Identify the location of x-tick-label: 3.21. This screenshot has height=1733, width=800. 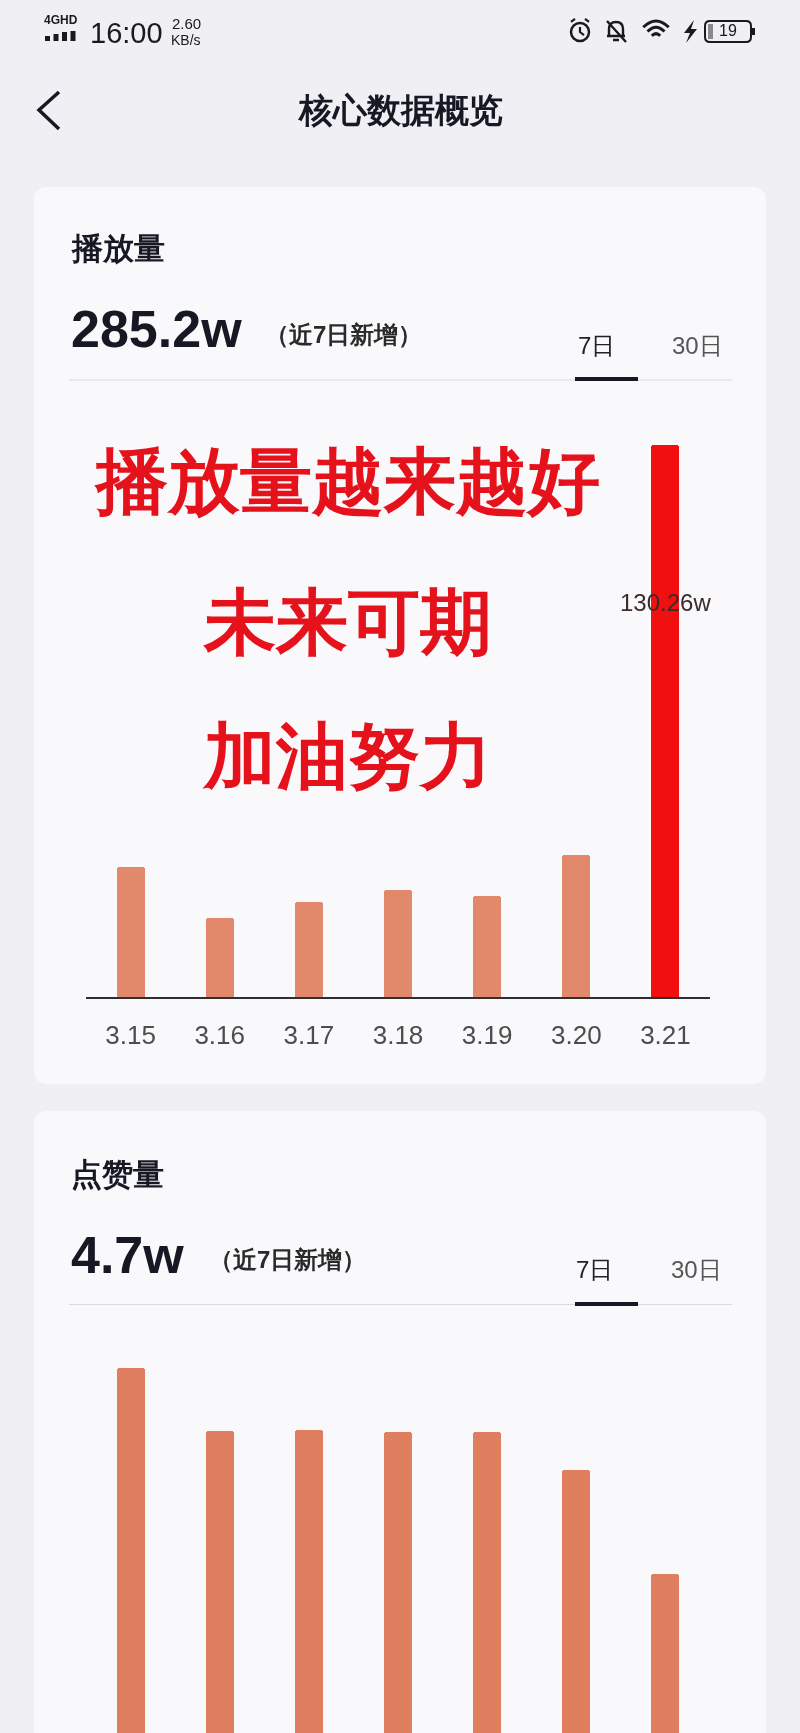
(665, 1035).